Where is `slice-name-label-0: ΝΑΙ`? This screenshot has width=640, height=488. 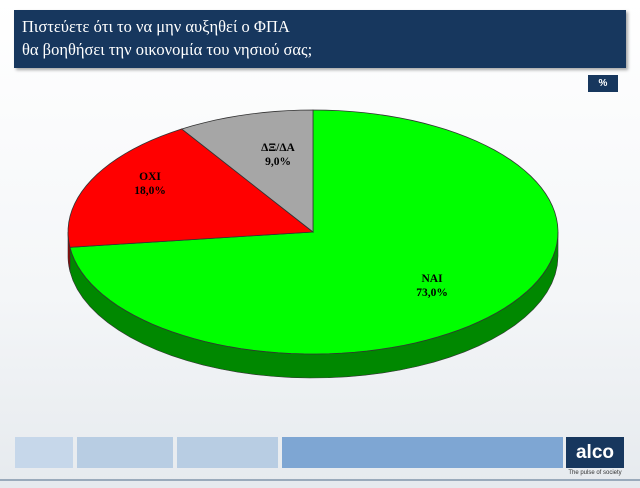 slice-name-label-0: ΝΑΙ is located at coordinates (432, 279).